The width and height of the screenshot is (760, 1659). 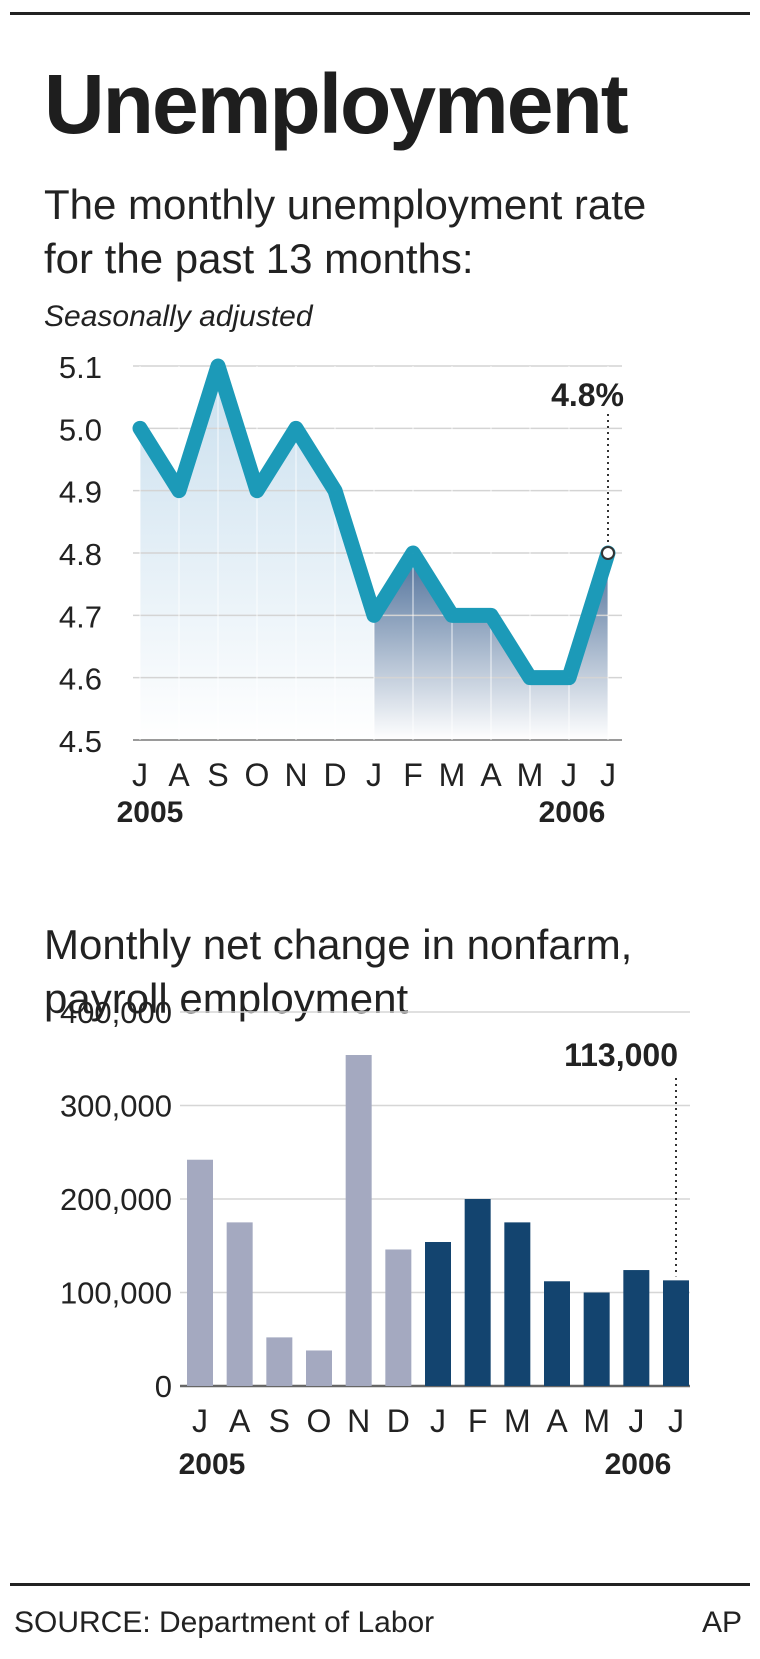 I want to click on seasonal-note: Seasonally adjusted, so click(x=178, y=316).